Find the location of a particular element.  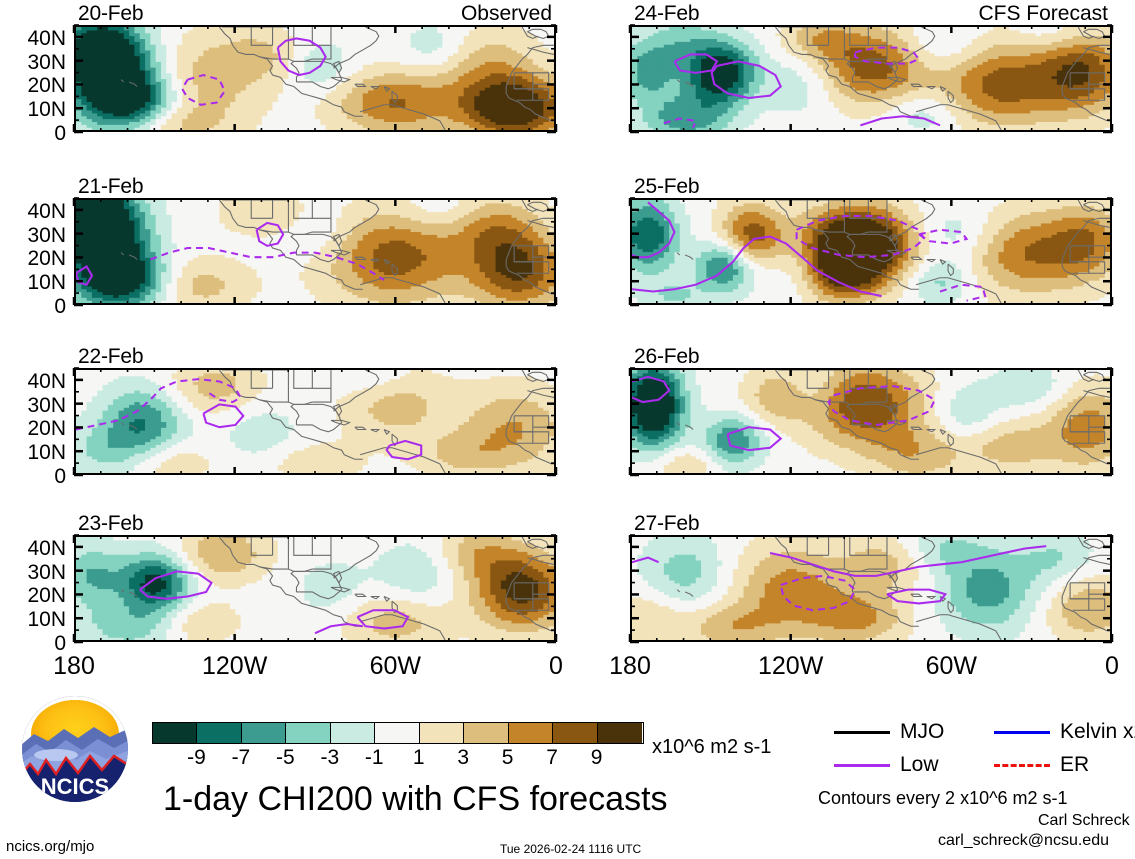

panel-title-22-feb: 22-Feb is located at coordinates (111, 357).